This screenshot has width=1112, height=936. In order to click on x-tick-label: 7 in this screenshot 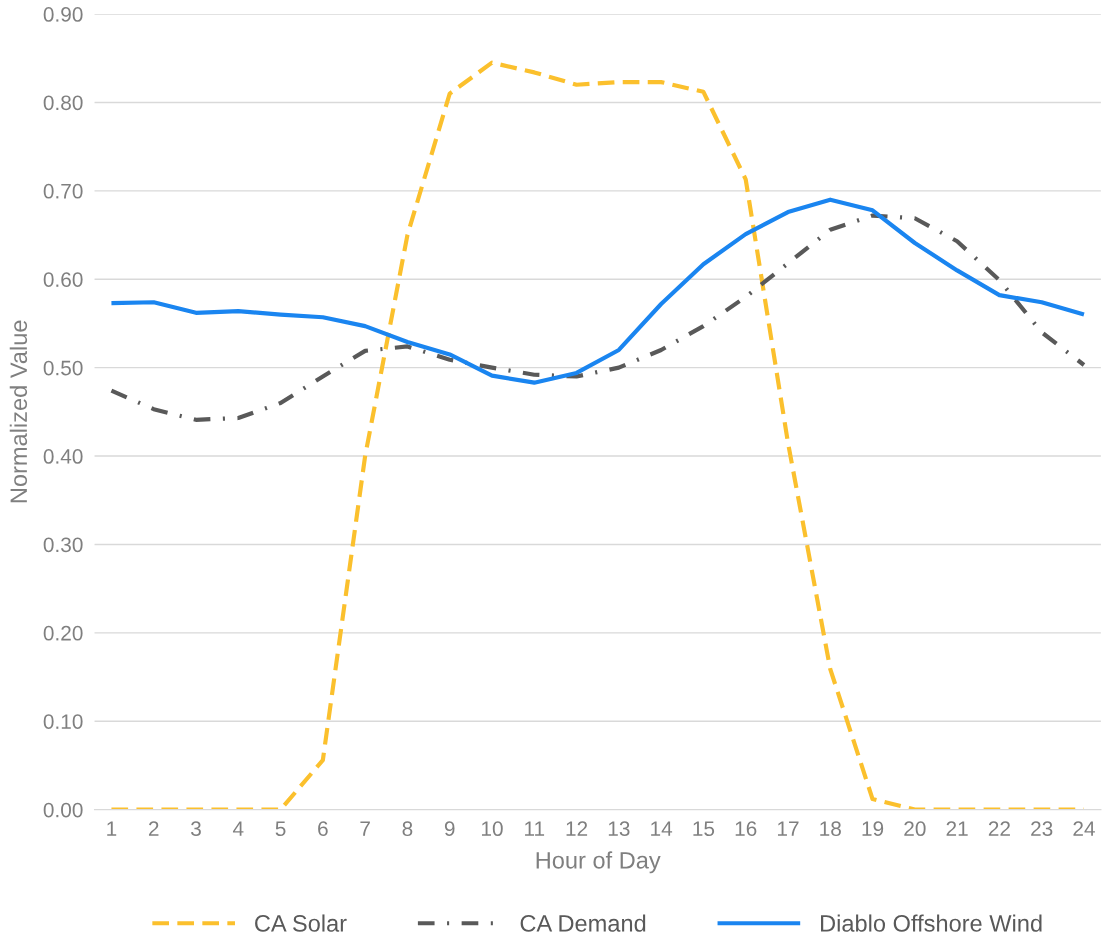, I will do `click(365, 828)`.